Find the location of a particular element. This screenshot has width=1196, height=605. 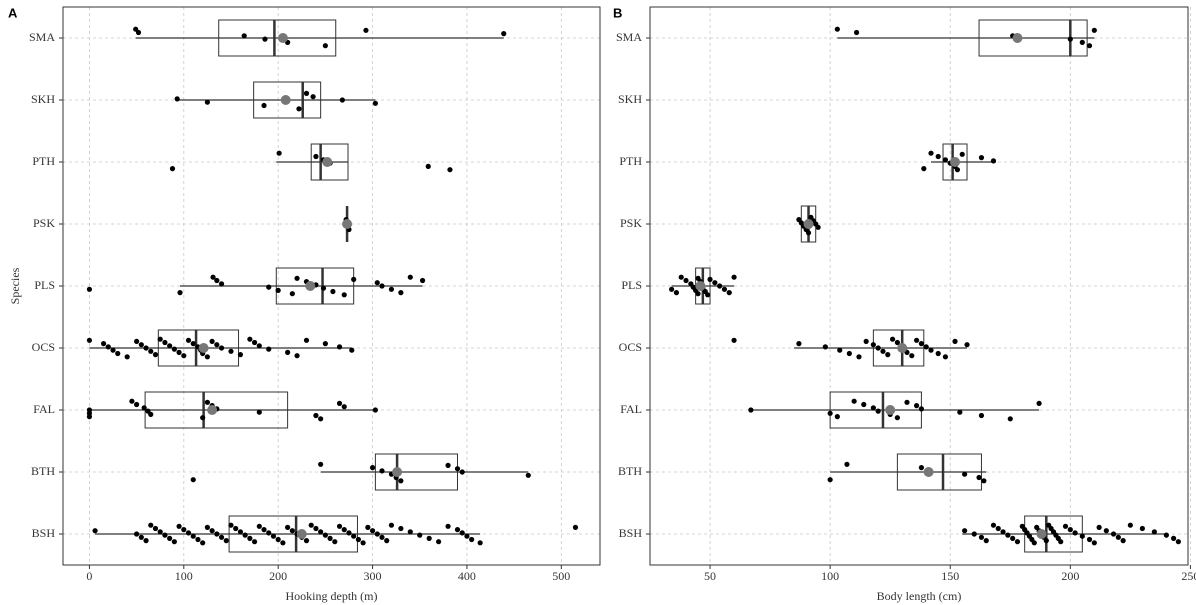

x-axis-label: Hooking depth (m) is located at coordinates (332, 596).